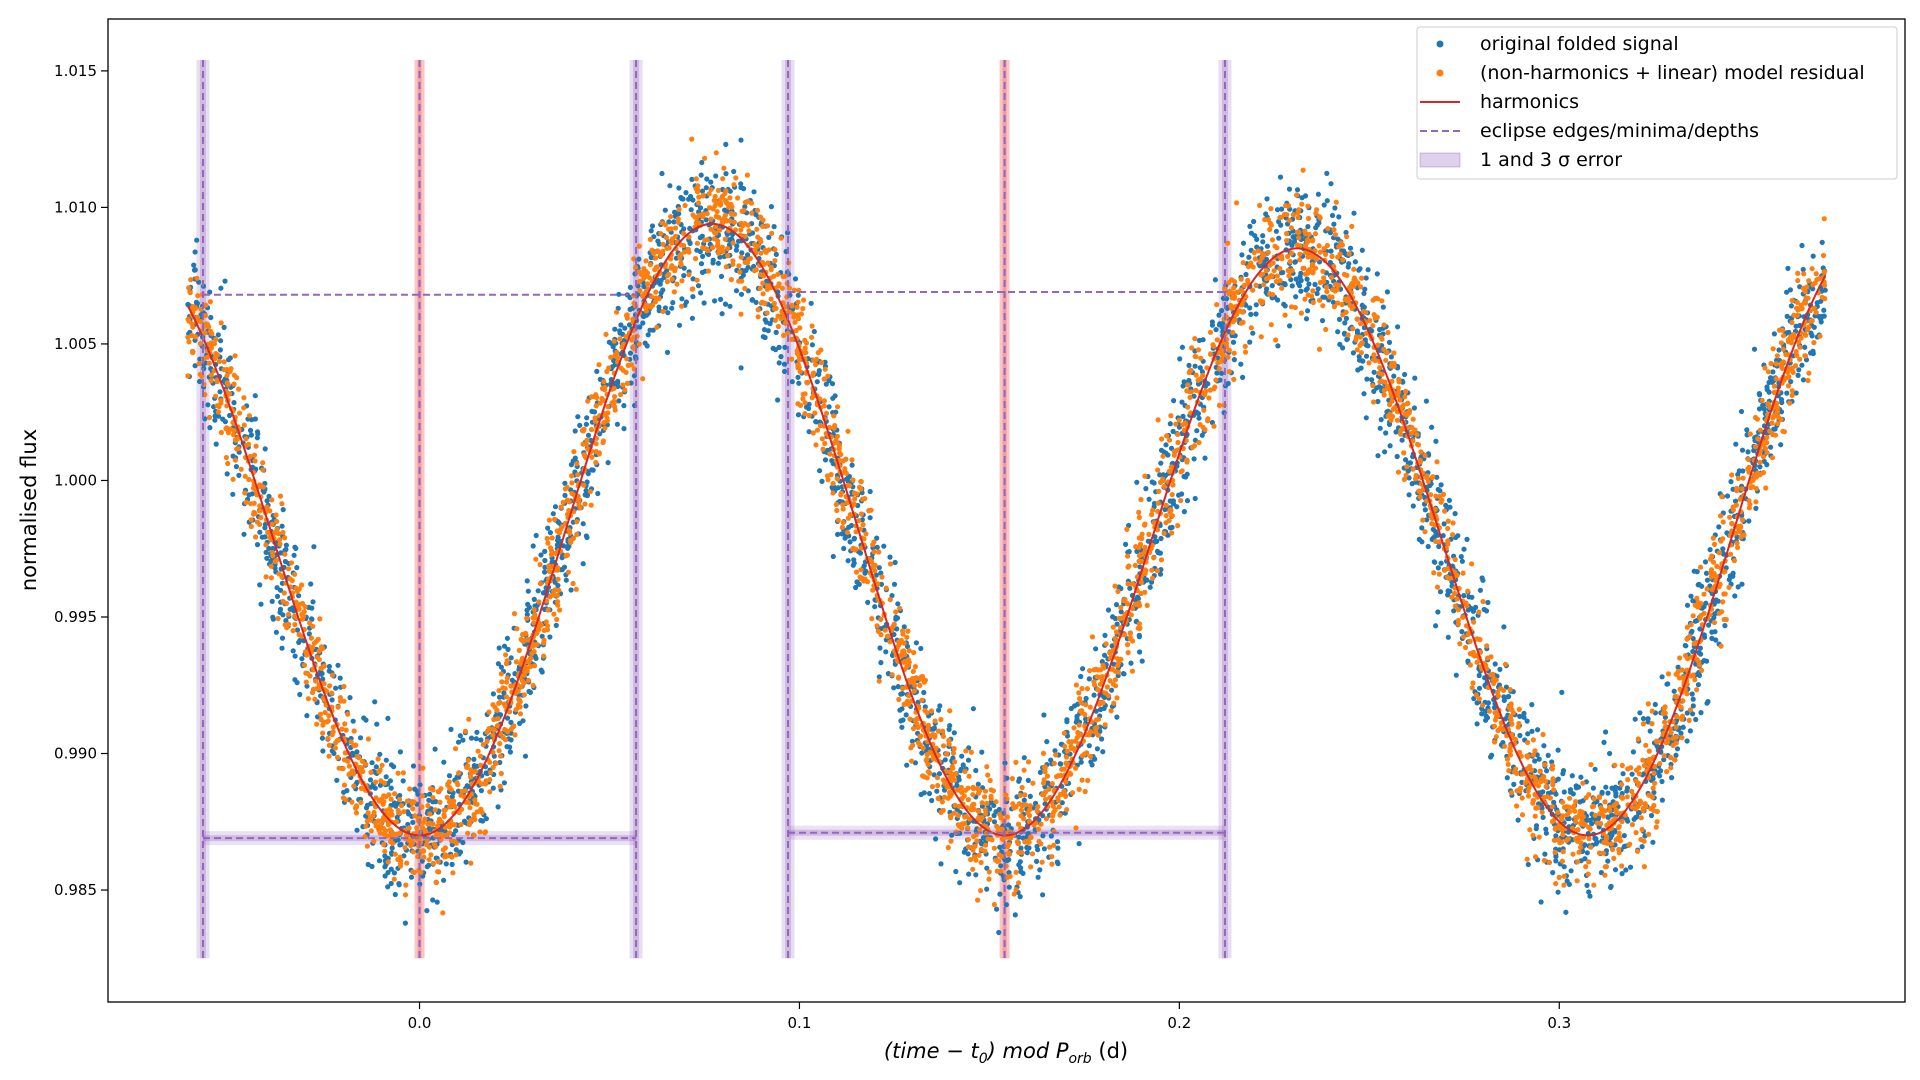 This screenshot has width=1920, height=1080. Describe the element at coordinates (75, 207) in the screenshot. I see `y-tick-label-5: 1.010` at that location.